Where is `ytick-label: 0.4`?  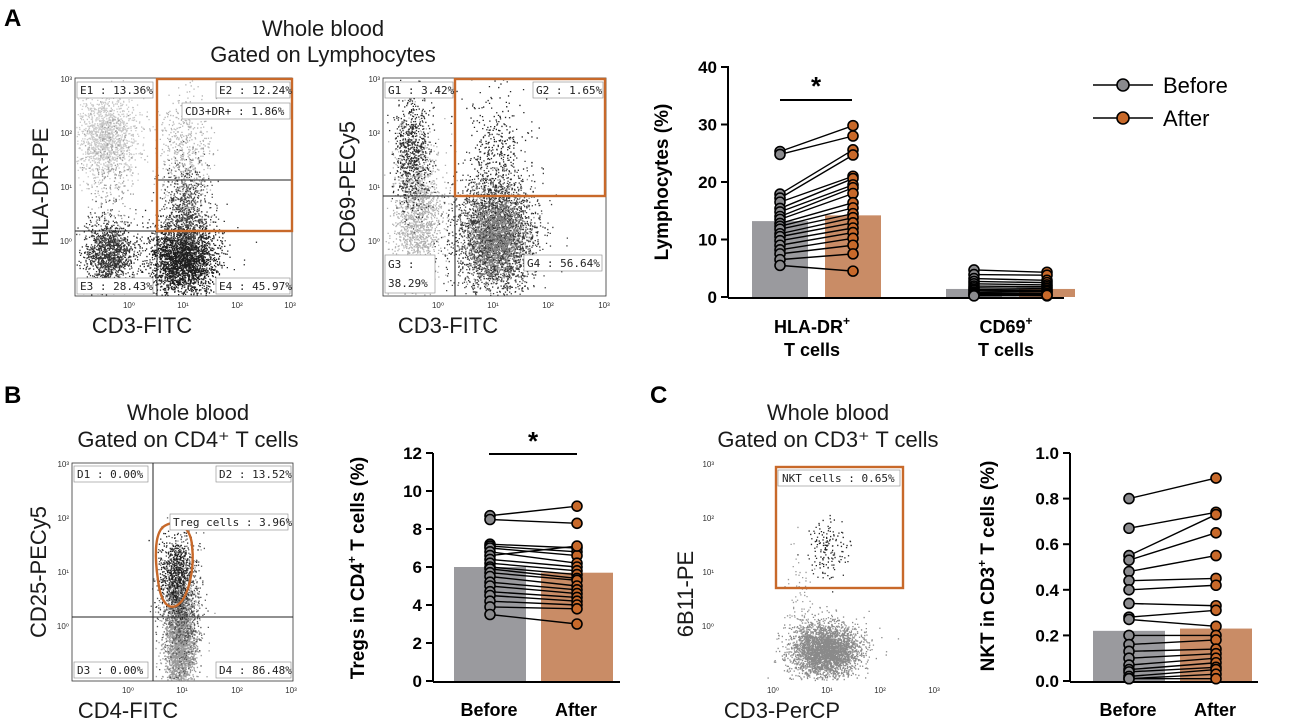
ytick-label: 0.4 is located at coordinates (1047, 590).